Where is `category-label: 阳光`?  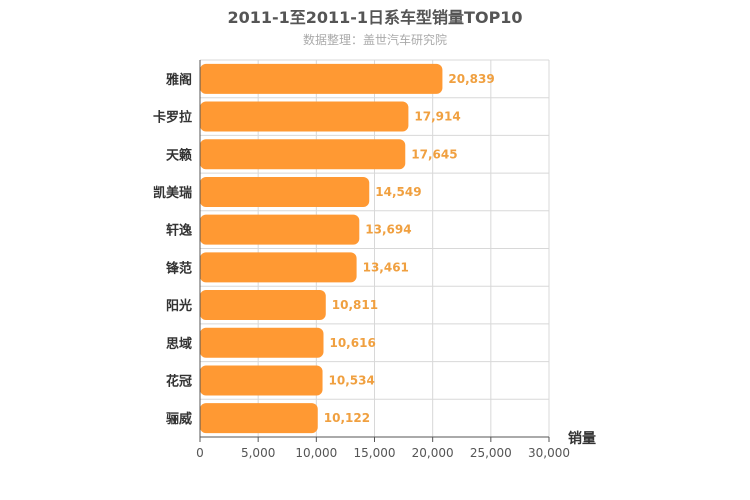
category-label: 阳光 is located at coordinates (179, 306).